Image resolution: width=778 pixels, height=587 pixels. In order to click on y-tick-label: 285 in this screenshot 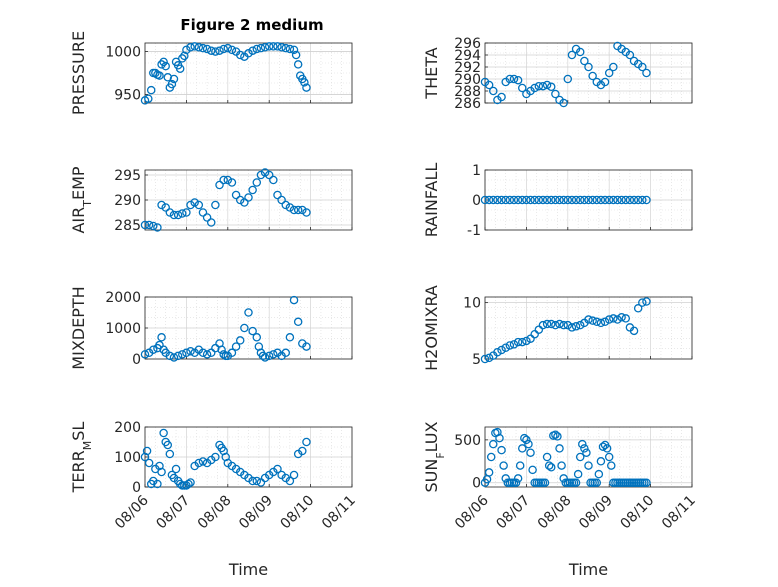, I will do `click(127, 226)`.